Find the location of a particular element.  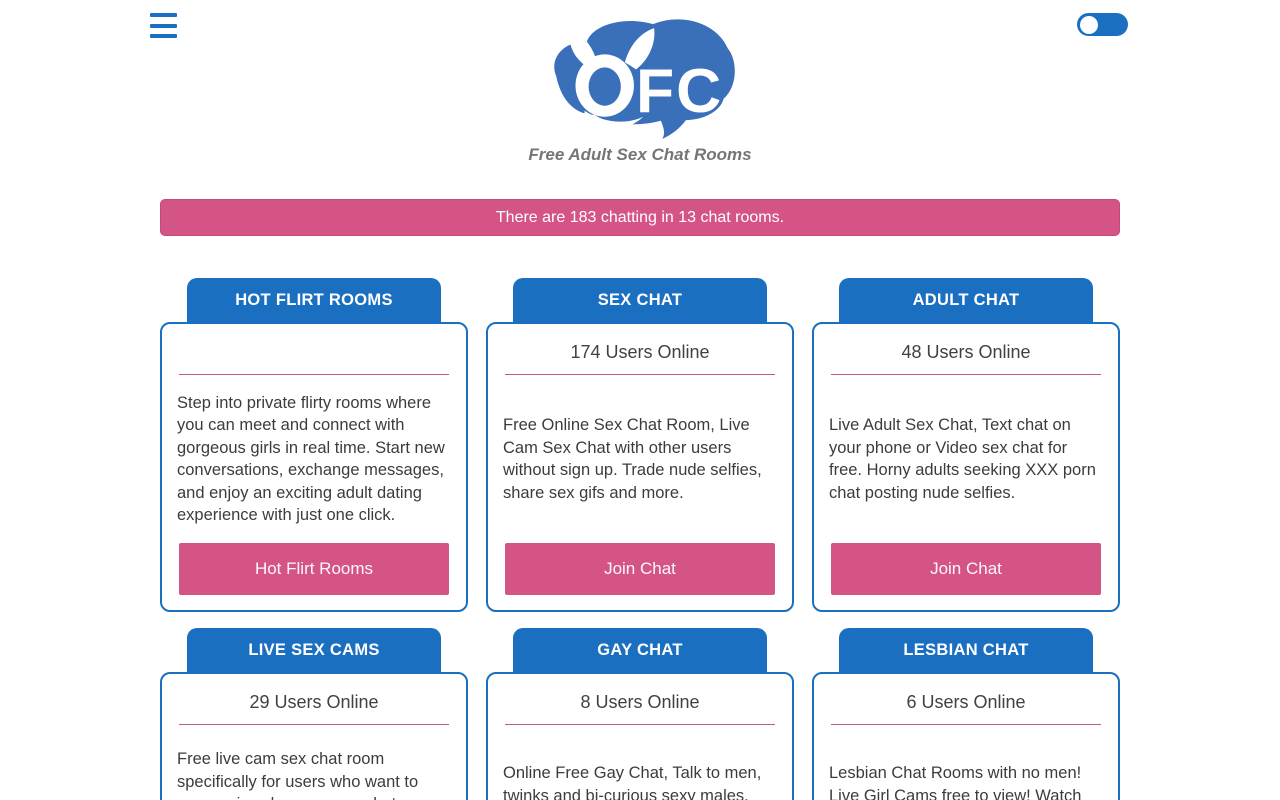

logo-tagline: Free Adult Sex Chat Rooms is located at coordinates (640, 154).